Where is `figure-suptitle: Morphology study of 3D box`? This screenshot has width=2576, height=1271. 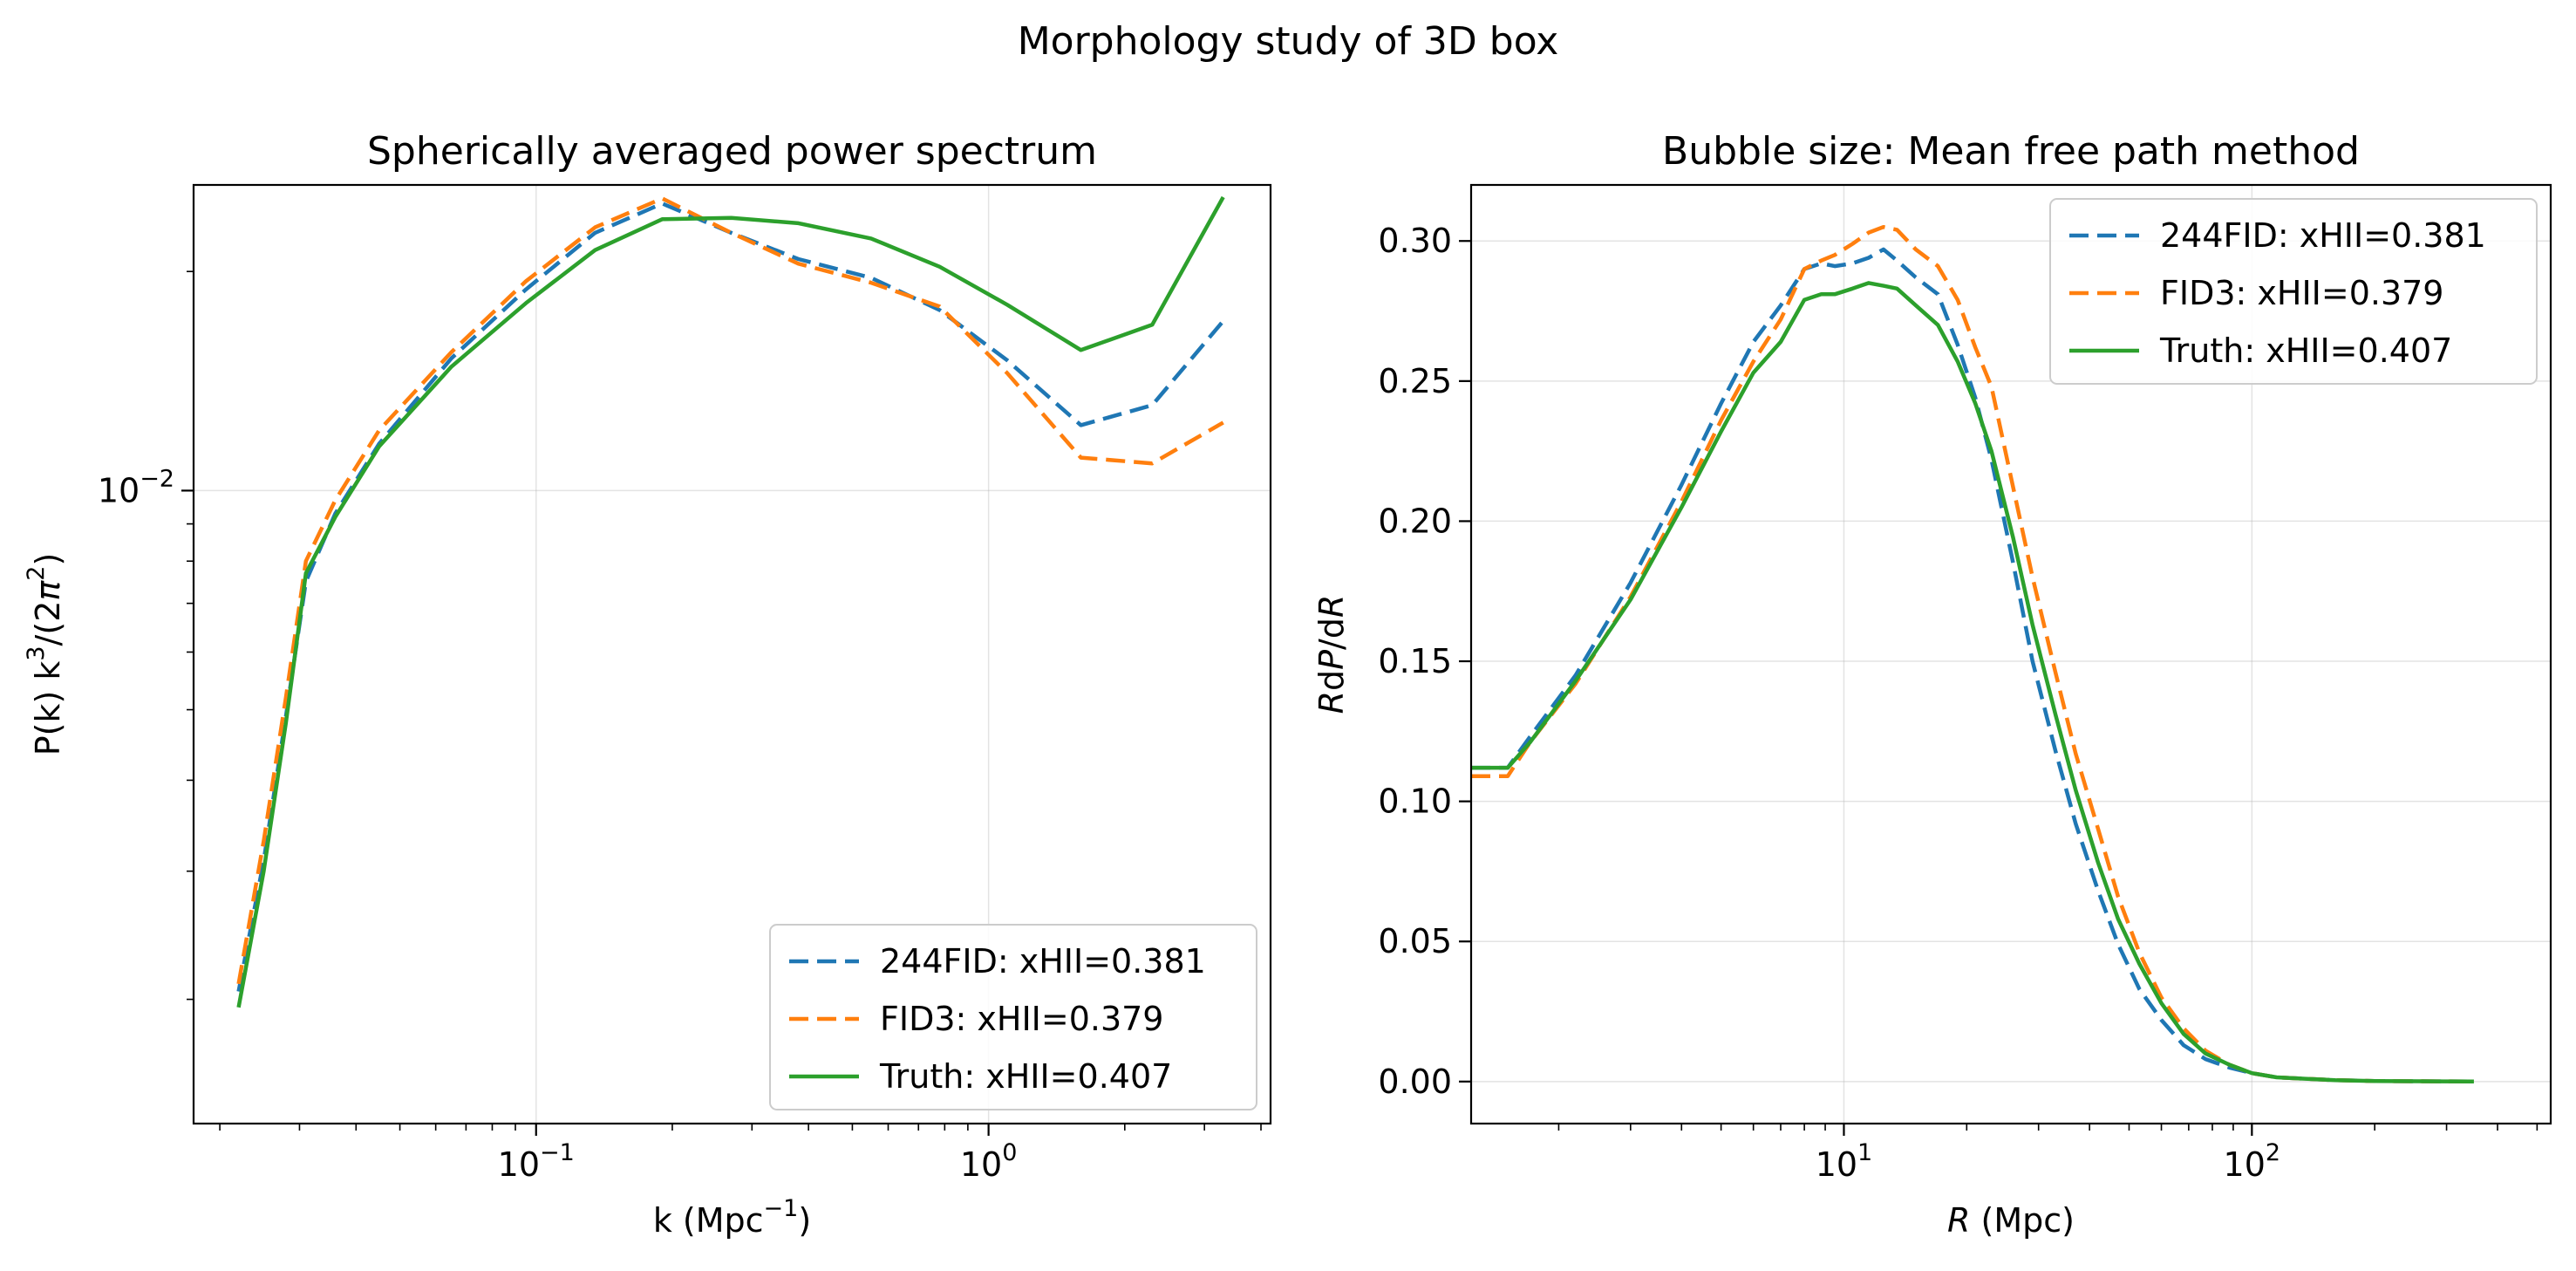
figure-suptitle: Morphology study of 3D box is located at coordinates (1288, 41).